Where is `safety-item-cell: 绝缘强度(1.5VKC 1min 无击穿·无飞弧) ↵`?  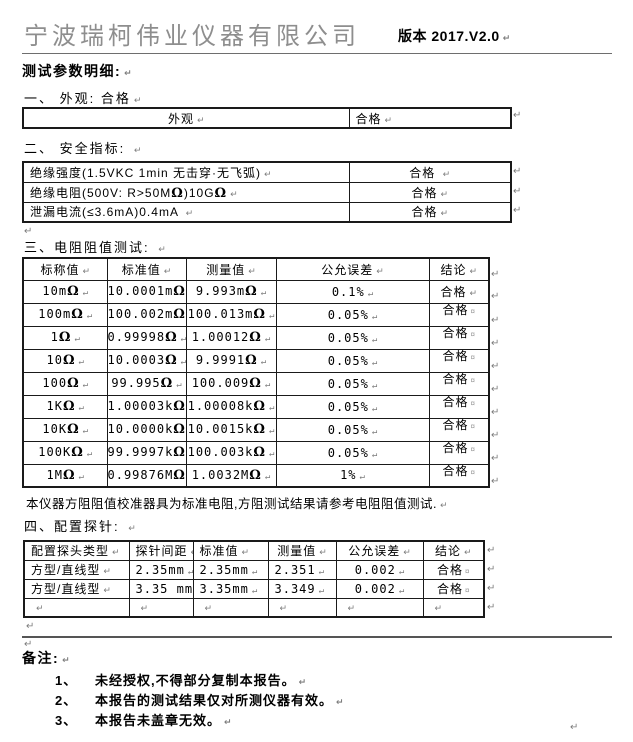 safety-item-cell: 绝缘强度(1.5VKC 1min 无击穿·无飞弧) ↵ is located at coordinates (186, 172).